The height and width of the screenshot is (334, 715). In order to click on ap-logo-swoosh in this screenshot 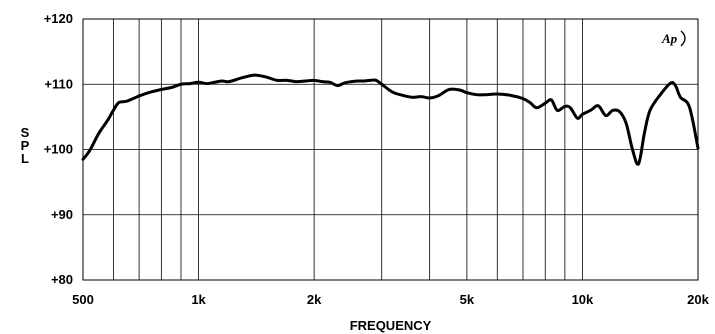, I will do `click(683, 38)`.